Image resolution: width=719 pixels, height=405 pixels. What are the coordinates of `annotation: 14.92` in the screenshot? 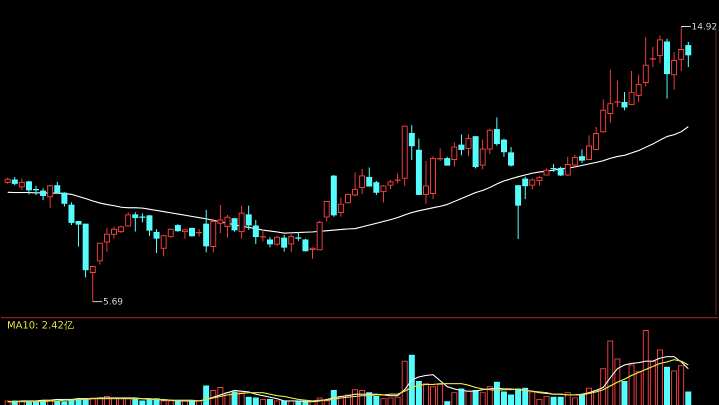 It's located at (704, 27).